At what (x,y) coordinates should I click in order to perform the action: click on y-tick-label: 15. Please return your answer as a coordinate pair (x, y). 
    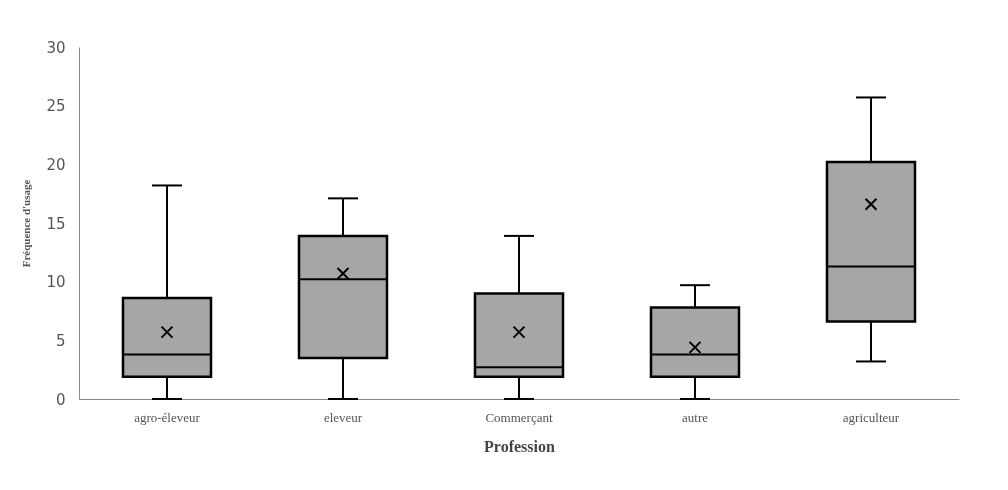
    Looking at the image, I should click on (56, 223).